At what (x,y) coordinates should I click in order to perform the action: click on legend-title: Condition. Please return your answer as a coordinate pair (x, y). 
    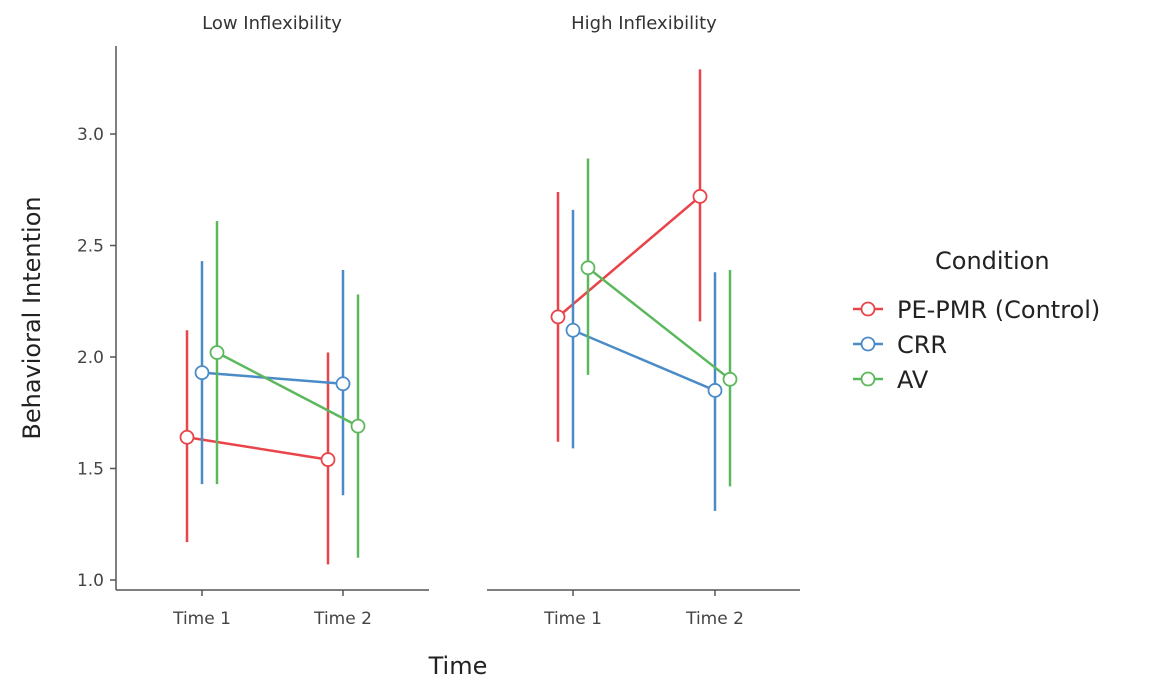
    Looking at the image, I should click on (992, 261).